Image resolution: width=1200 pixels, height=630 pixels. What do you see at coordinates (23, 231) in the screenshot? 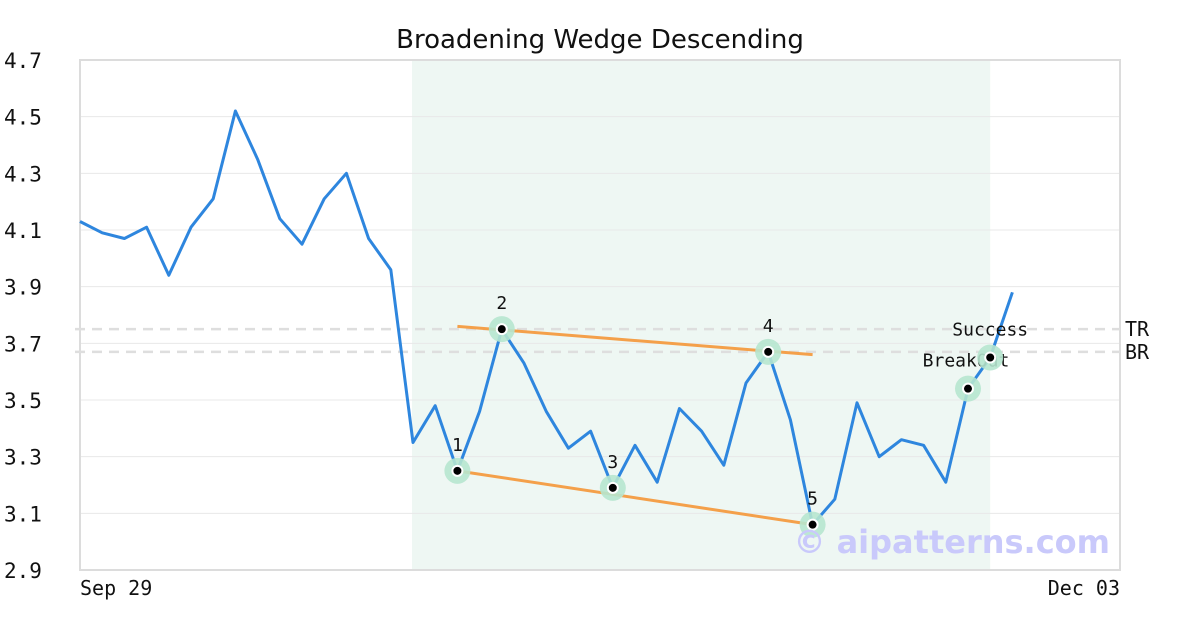
I see `y-tick-label: 4.1` at bounding box center [23, 231].